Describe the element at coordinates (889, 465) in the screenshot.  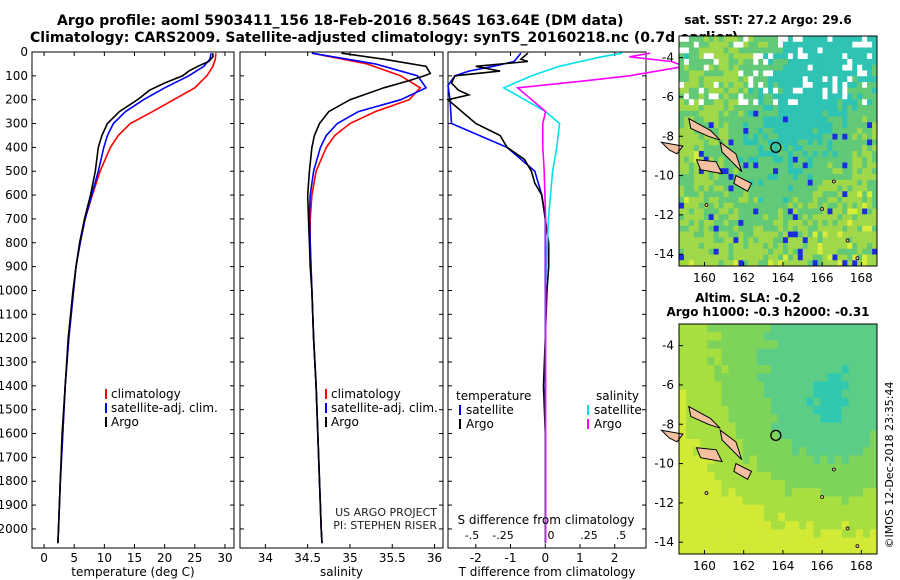
I see `credit-text: ©IMOS 12-Dec-2018 23:35:44` at that location.